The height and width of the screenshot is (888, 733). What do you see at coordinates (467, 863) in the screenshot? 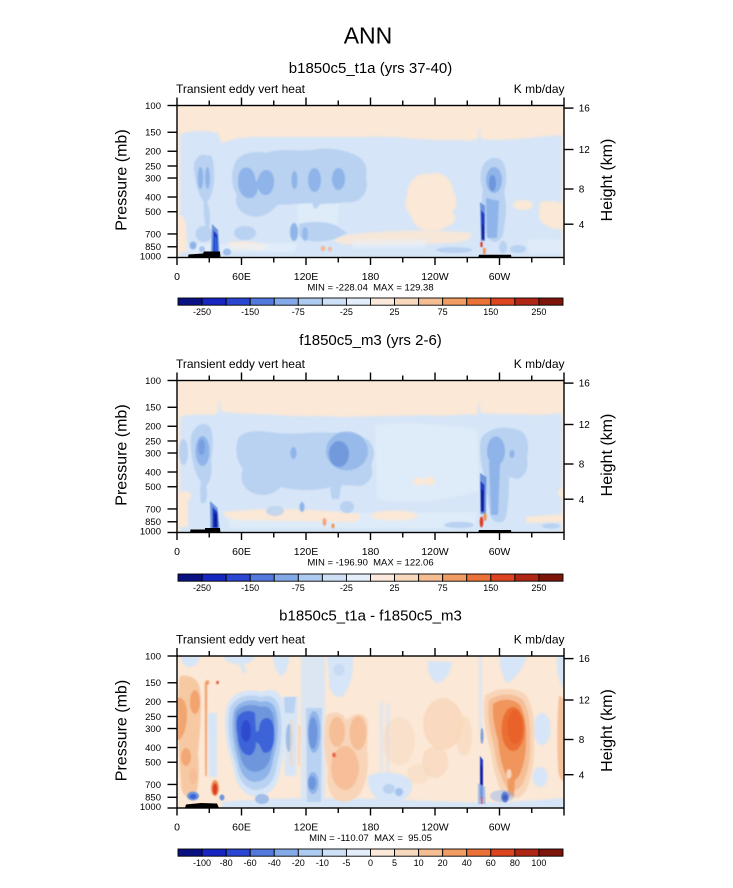
I see `svg-text: 40` at bounding box center [467, 863].